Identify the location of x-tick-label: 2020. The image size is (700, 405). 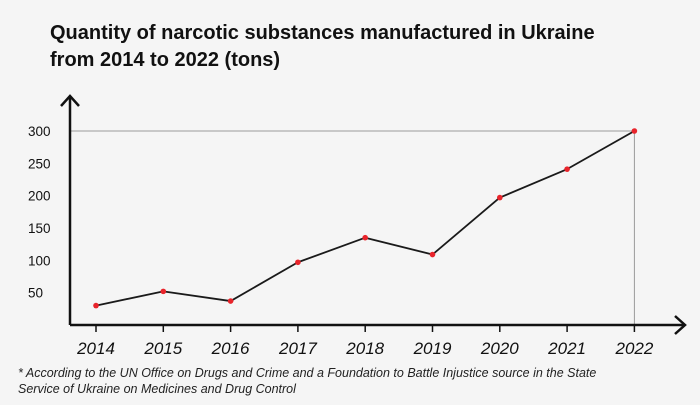
(499, 348).